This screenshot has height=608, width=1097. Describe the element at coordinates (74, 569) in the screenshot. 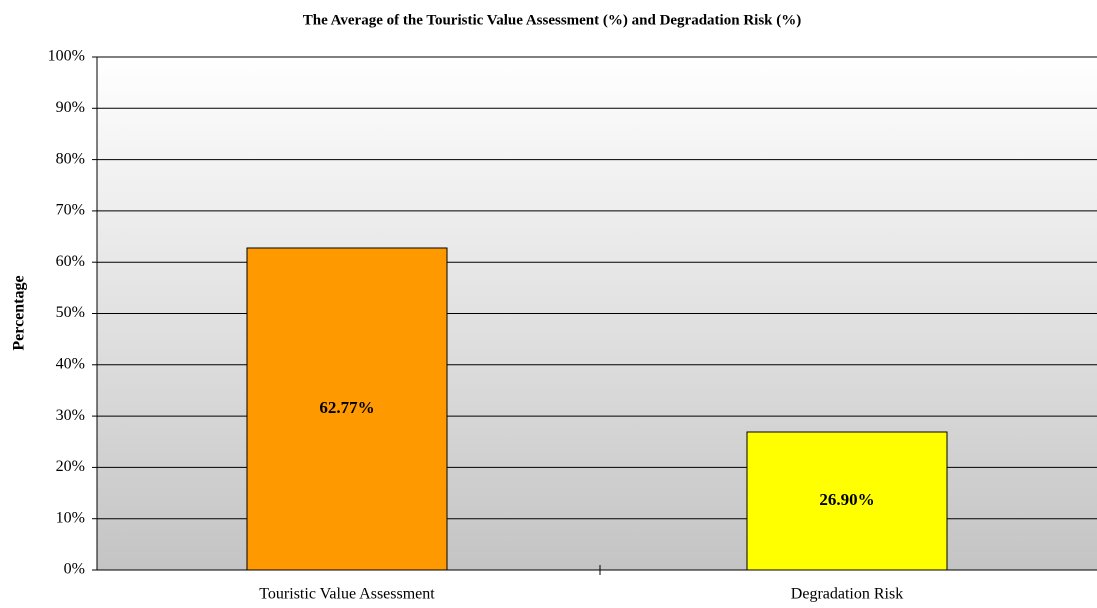

I see `y-tick-label: 0%` at that location.